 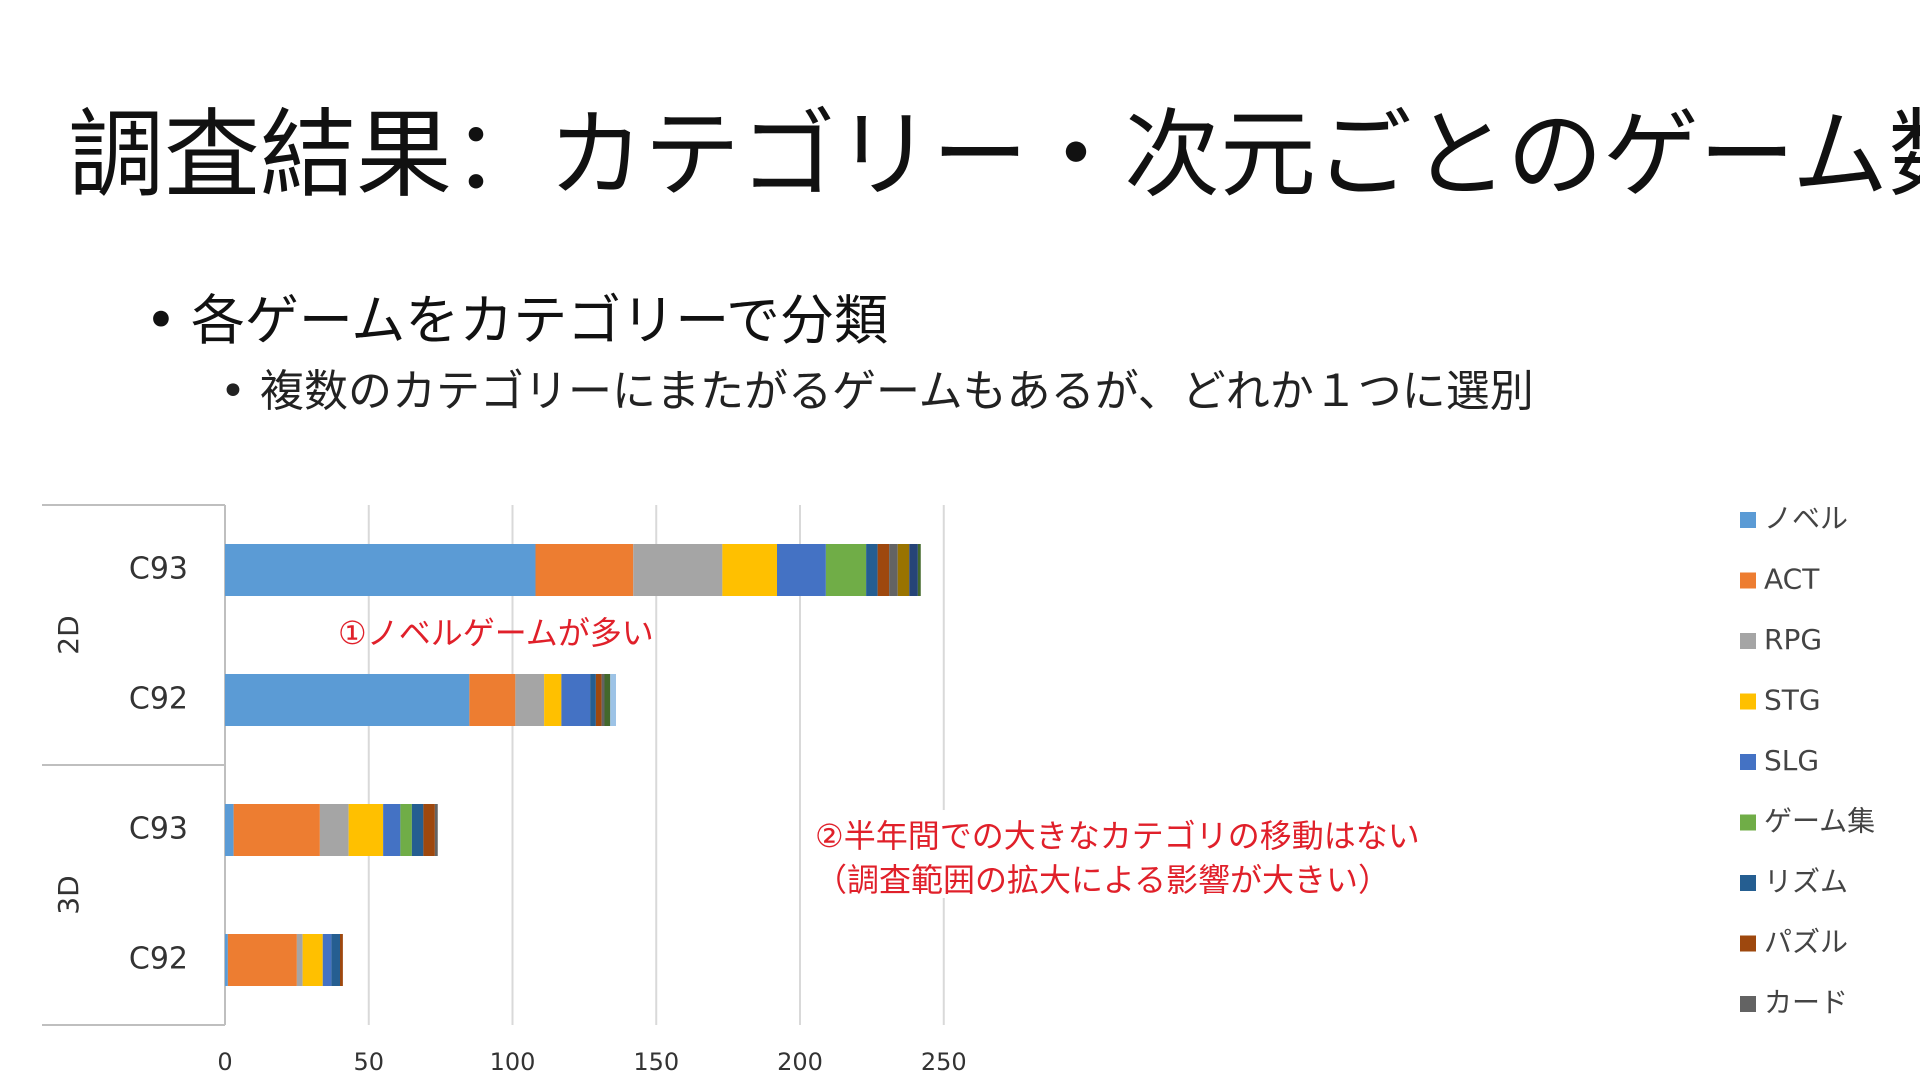 I want to click on x-tick-label: 50, so click(x=368, y=1062).